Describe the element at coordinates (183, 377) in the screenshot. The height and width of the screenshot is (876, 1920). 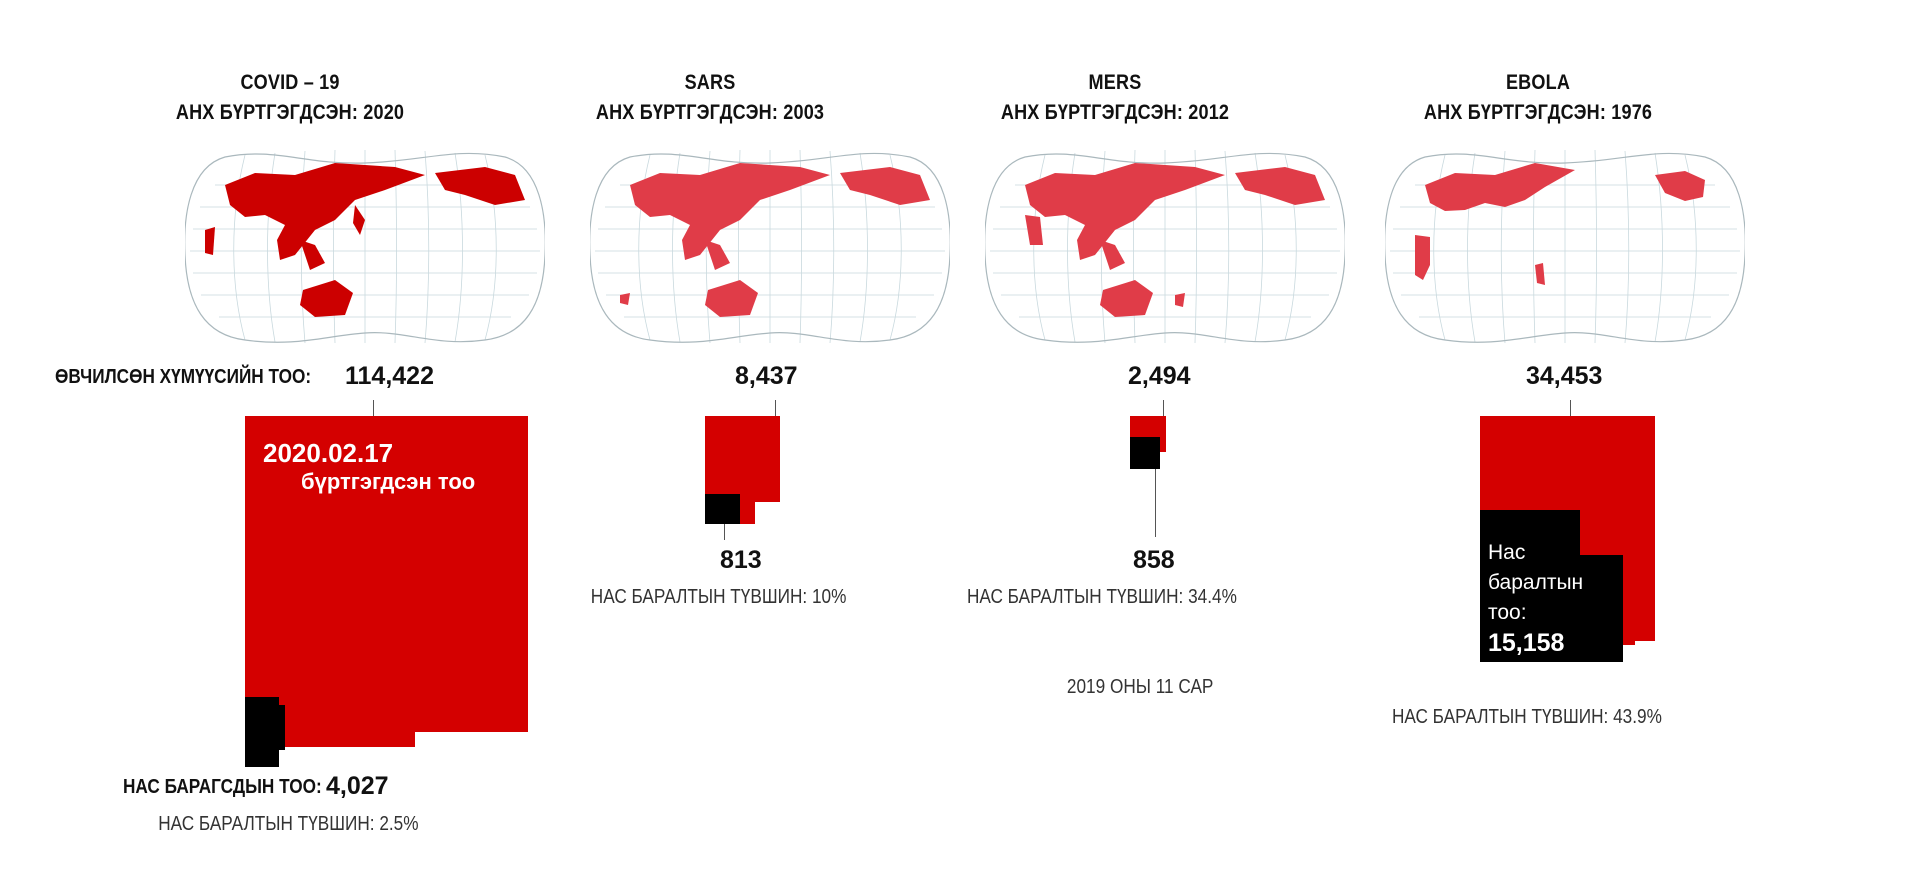
I see `cases-label: ӨВЧИЛСӨН ХҮМҮҮСИЙН ТОО:` at that location.